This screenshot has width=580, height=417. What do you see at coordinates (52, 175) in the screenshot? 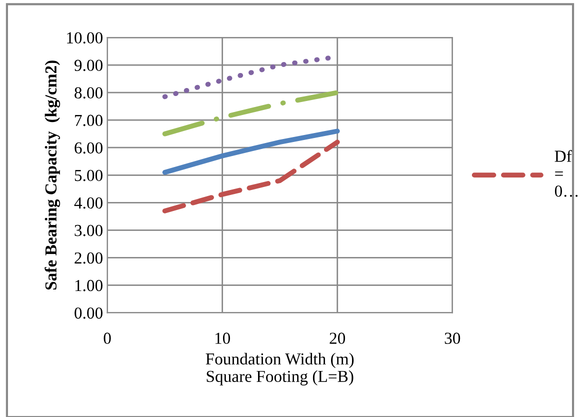
I see `y-axis-title: Safe Bearing Capacity (kg/cm2)` at bounding box center [52, 175].